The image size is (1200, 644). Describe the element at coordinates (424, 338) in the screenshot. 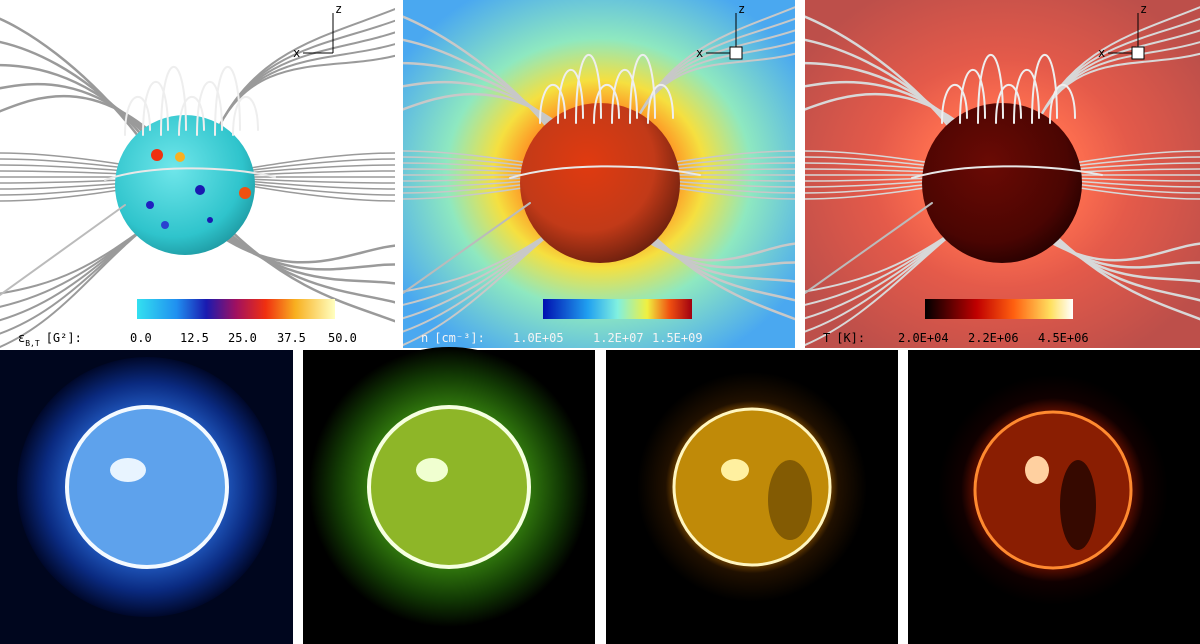

I see `colorbar-symbol: n` at that location.